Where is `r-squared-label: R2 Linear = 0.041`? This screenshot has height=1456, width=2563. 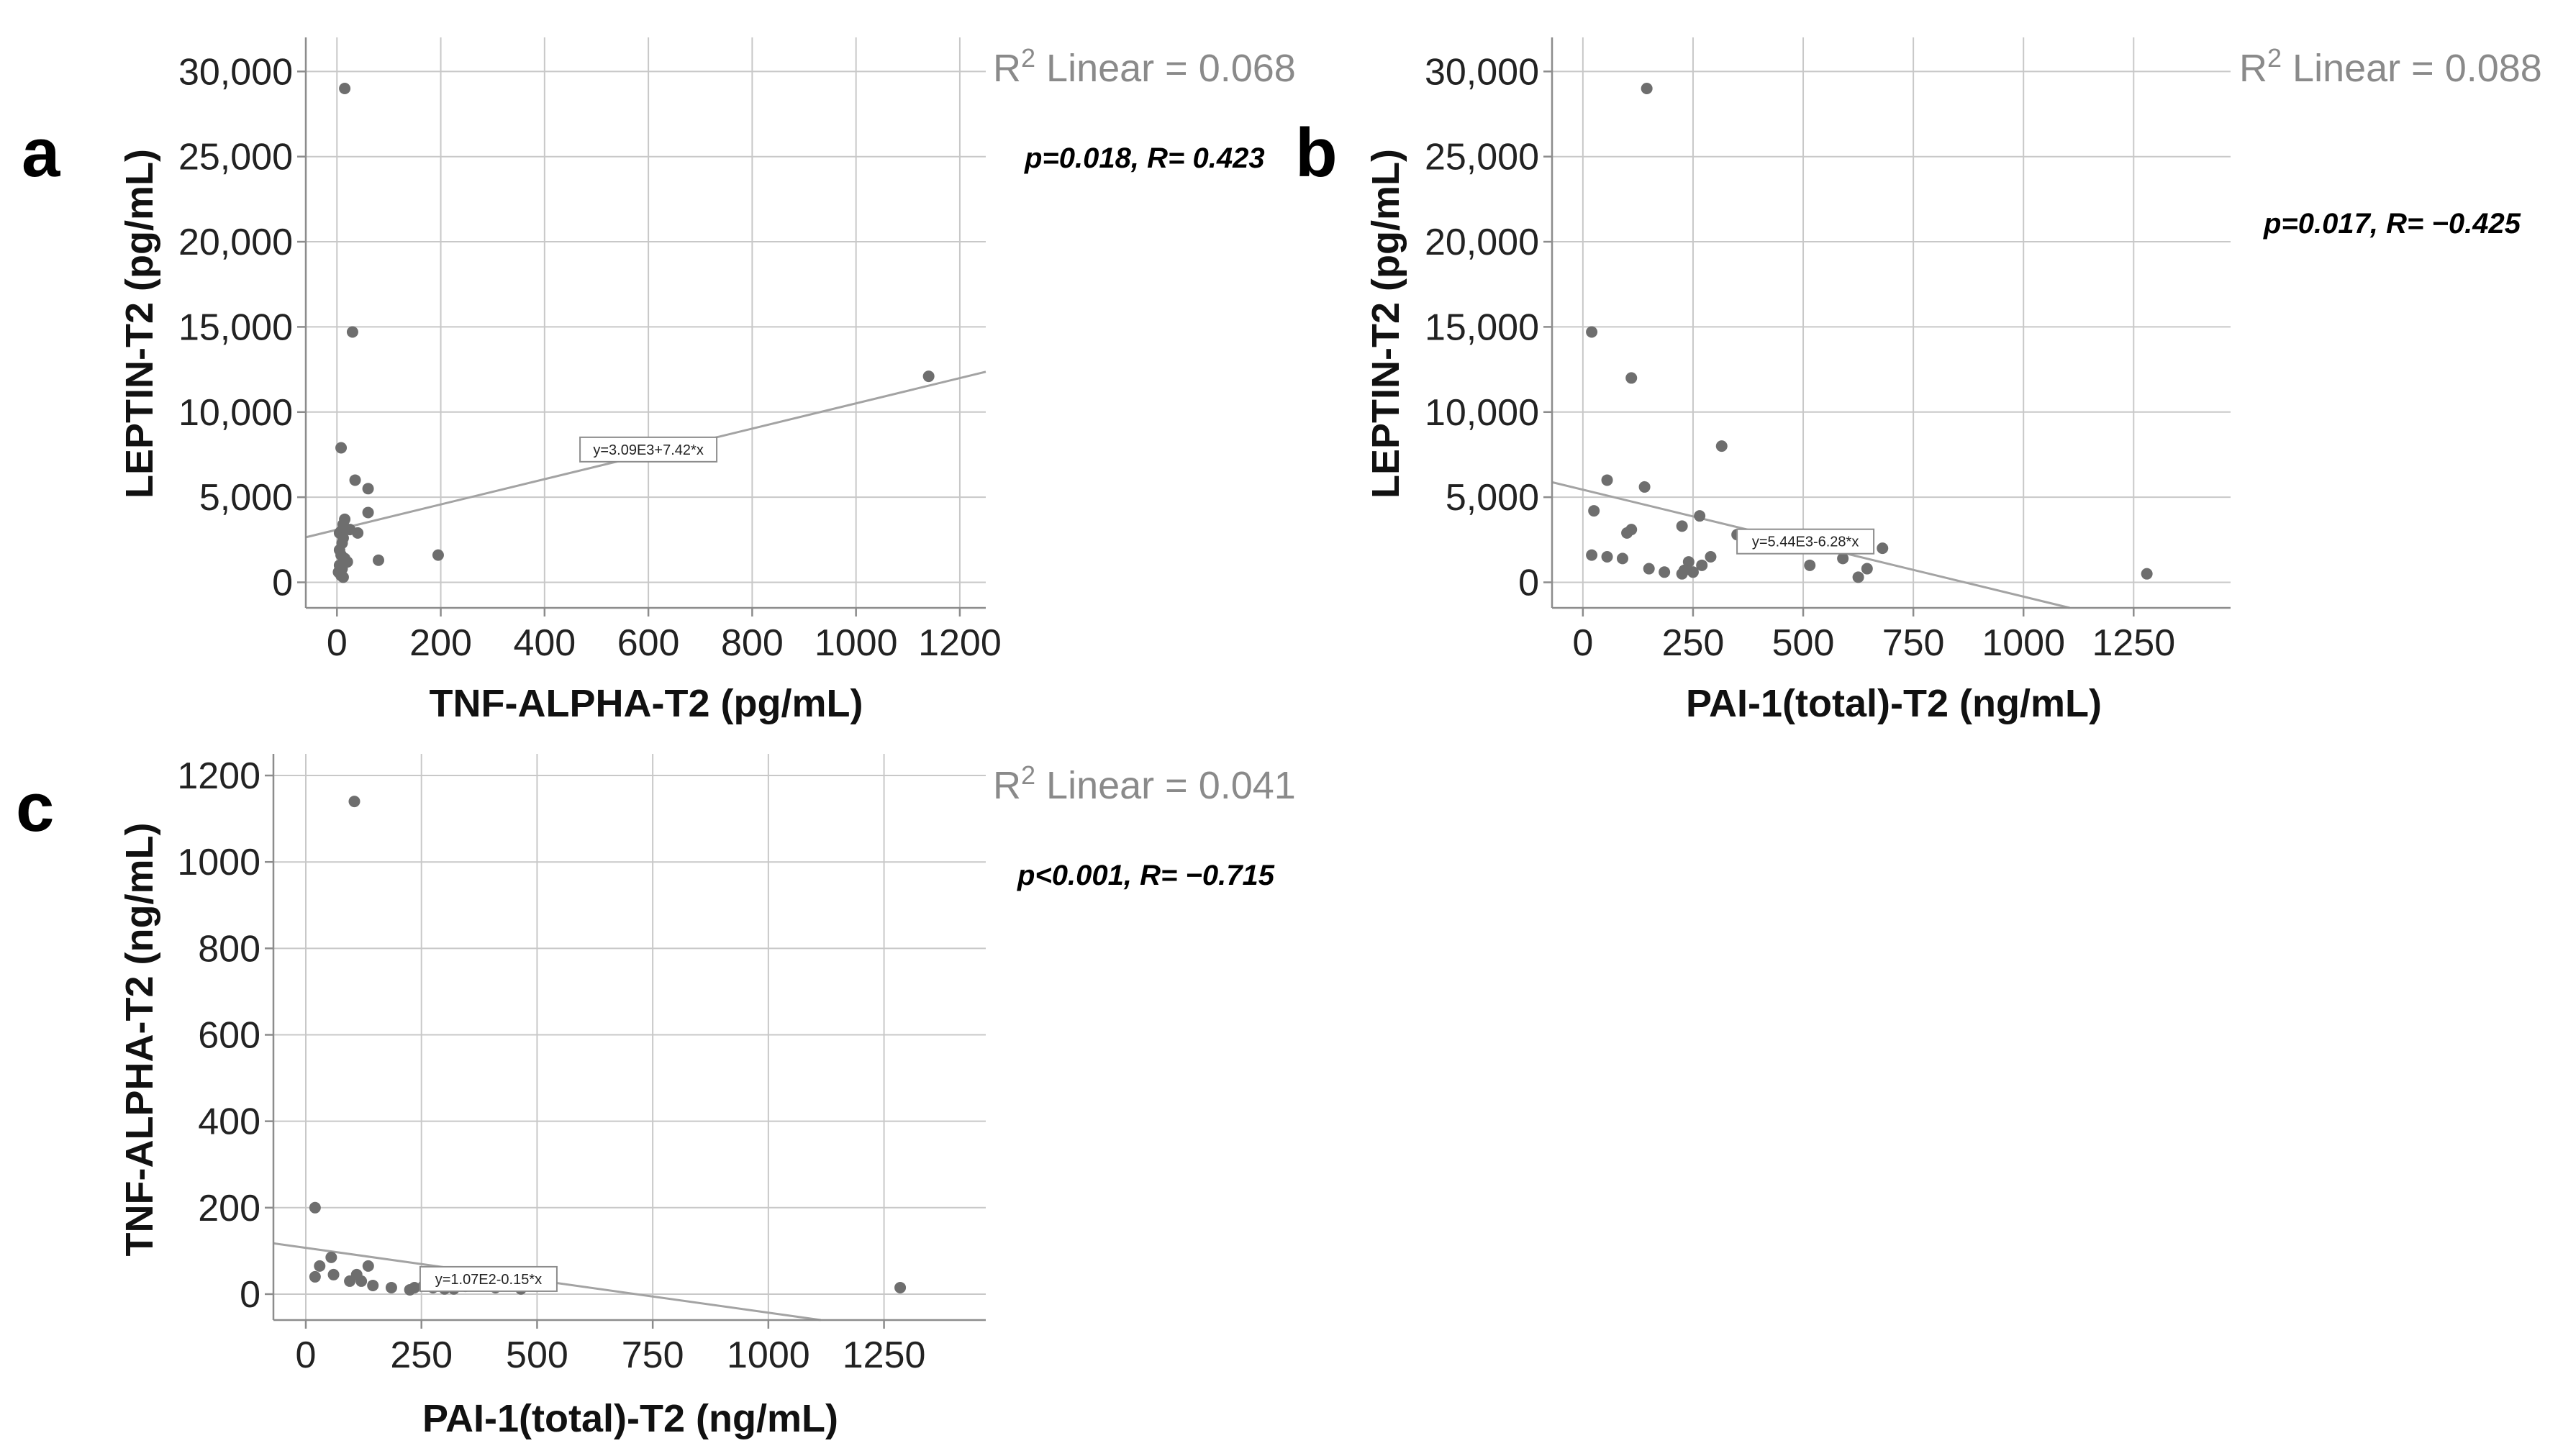 r-squared-label: R2 Linear = 0.041 is located at coordinates (1144, 783).